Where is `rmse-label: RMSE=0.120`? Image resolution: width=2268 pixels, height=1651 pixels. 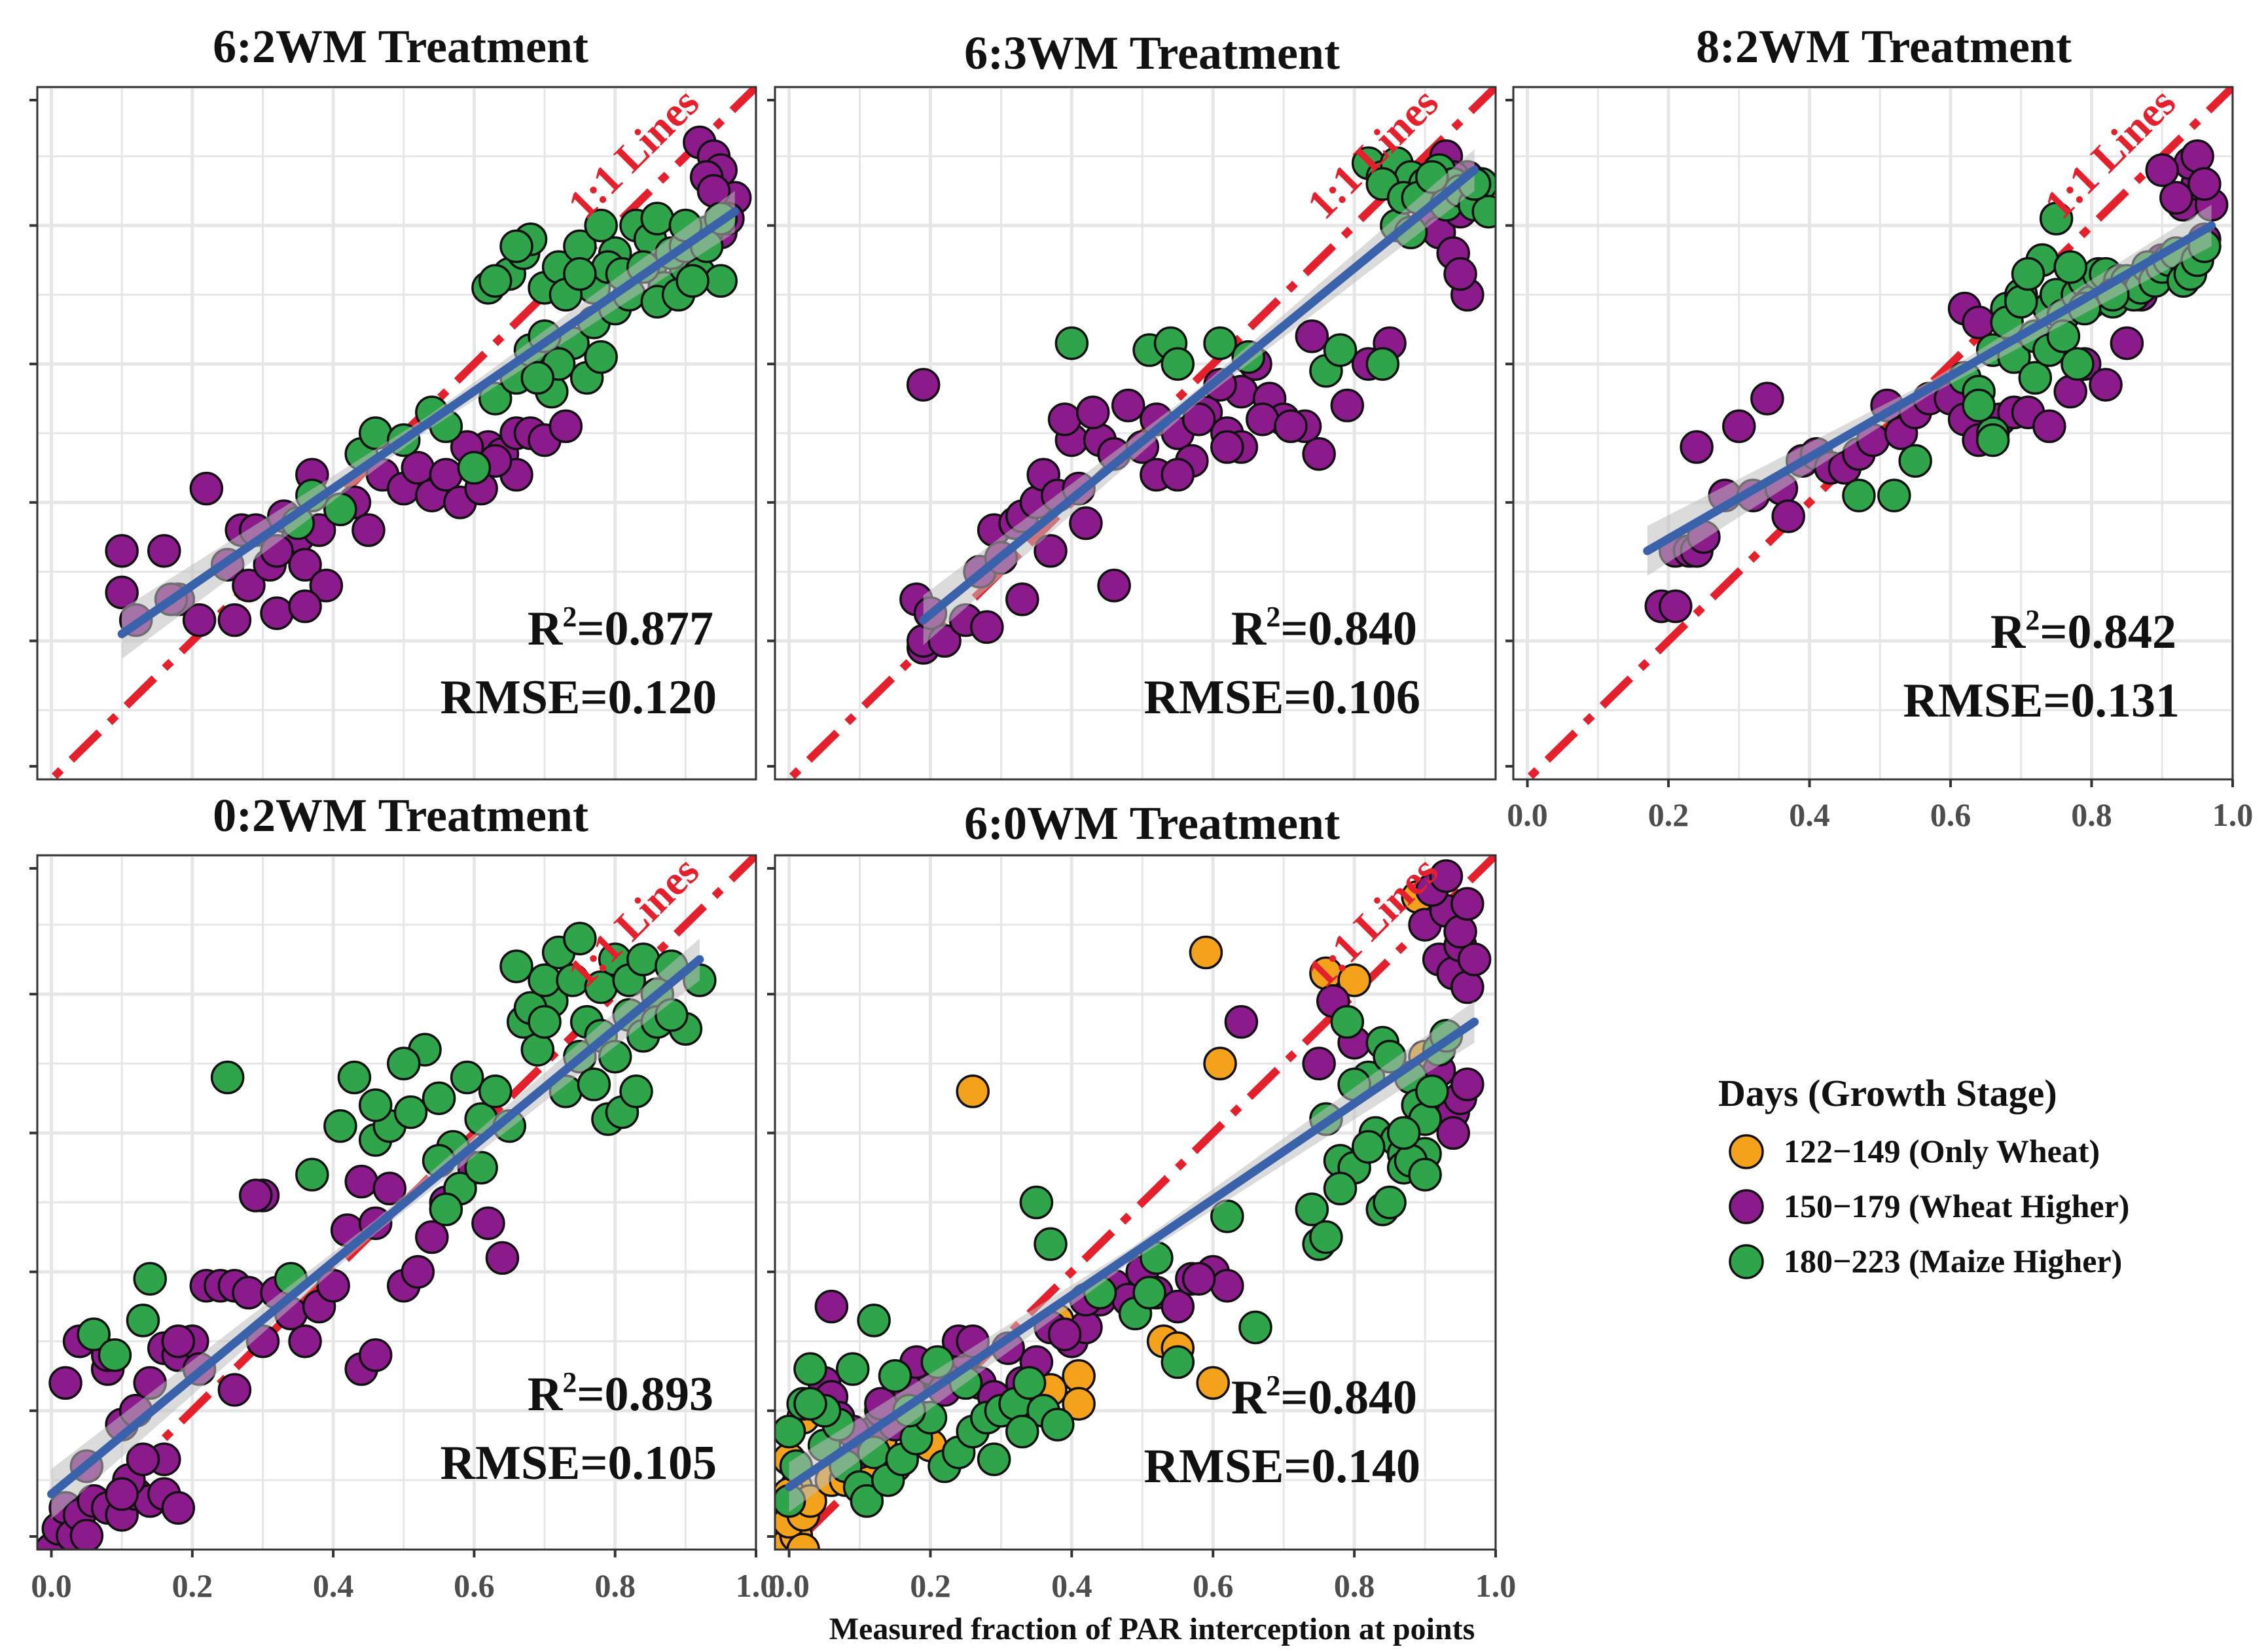
rmse-label: RMSE=0.120 is located at coordinates (579, 697).